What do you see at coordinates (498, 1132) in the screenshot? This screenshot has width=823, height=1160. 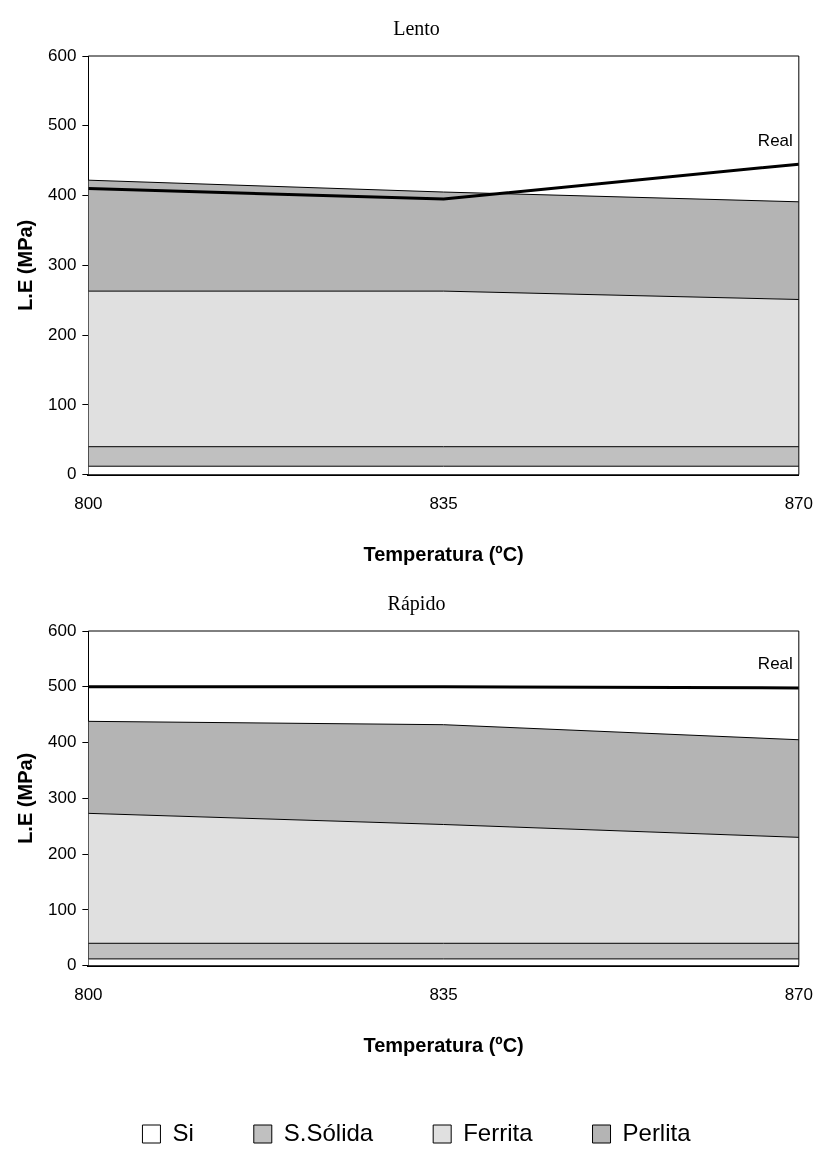 I see `legend-label: Ferrita` at bounding box center [498, 1132].